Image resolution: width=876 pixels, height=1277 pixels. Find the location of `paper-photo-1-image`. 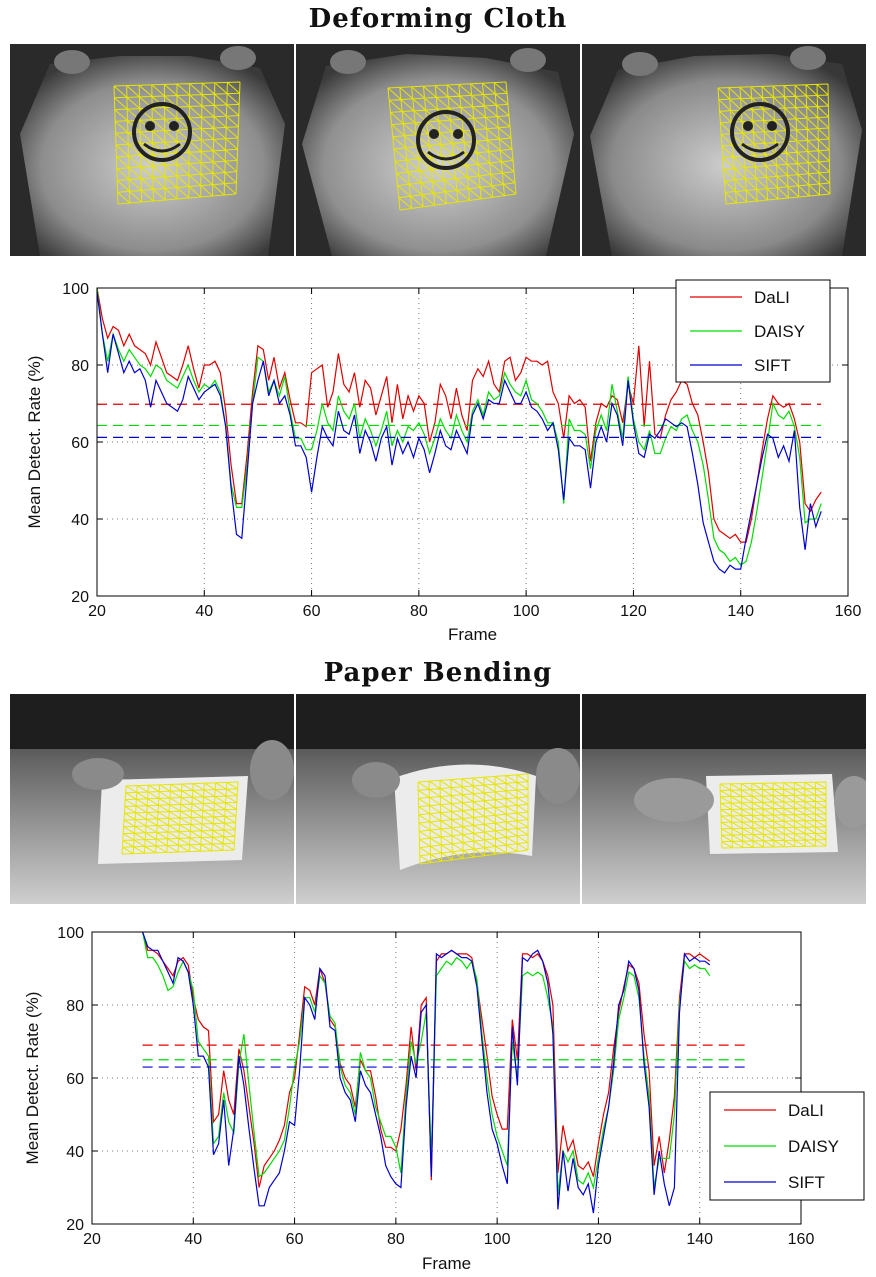

paper-photo-1-image is located at coordinates (152, 799).